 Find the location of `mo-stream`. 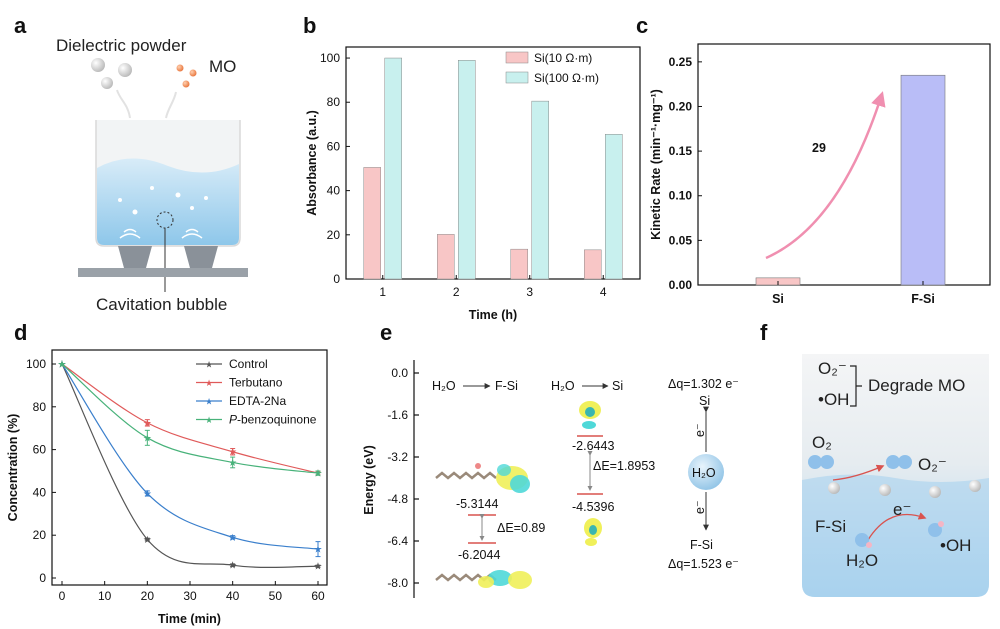

mo-stream is located at coordinates (171, 105).